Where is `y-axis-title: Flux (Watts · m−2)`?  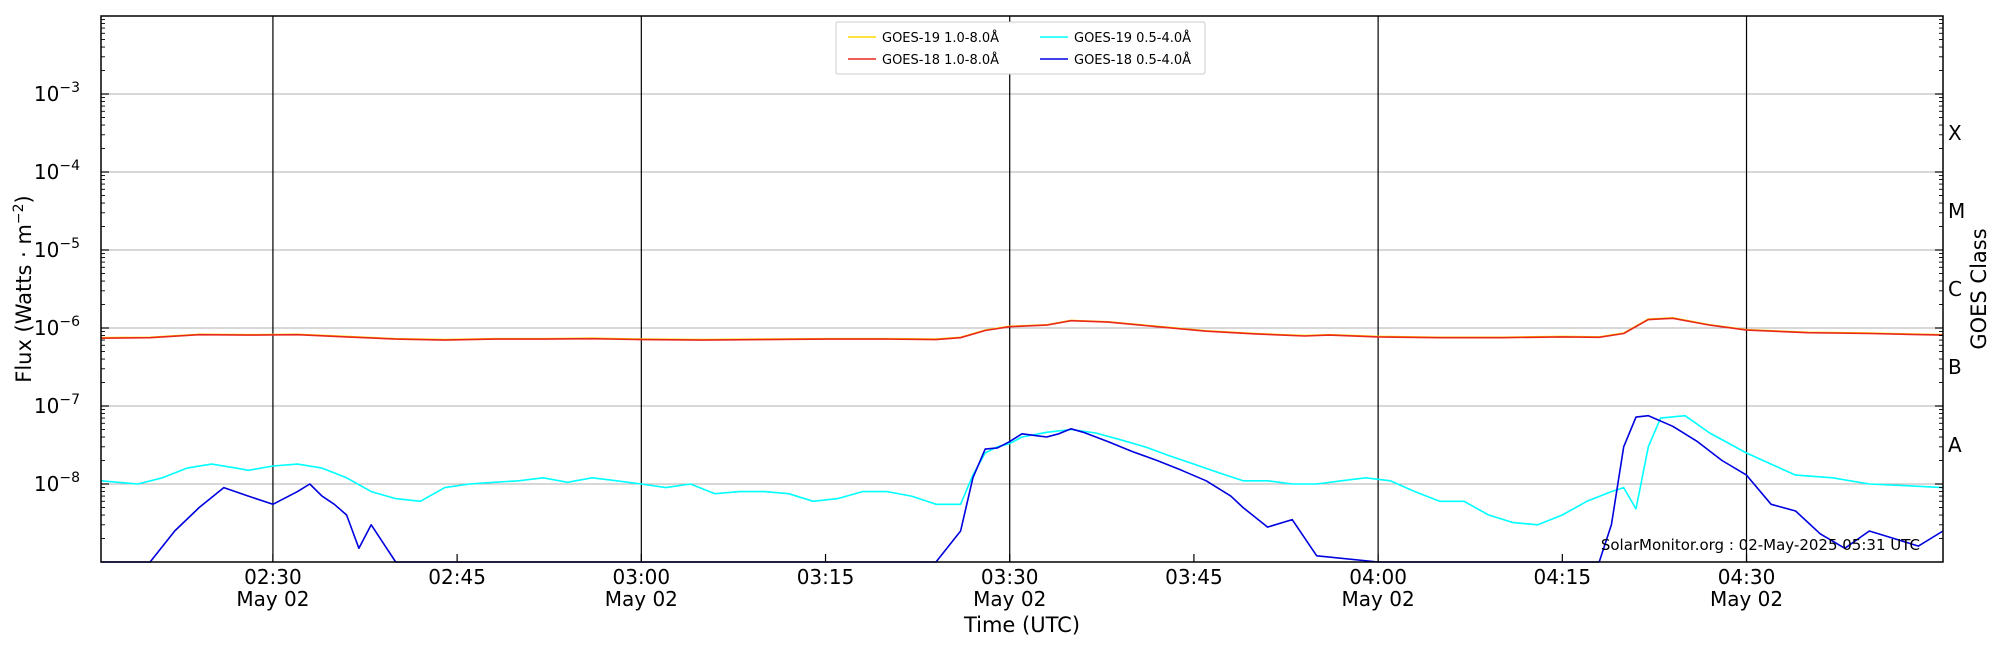
y-axis-title: Flux (Watts · m−2) is located at coordinates (23, 289).